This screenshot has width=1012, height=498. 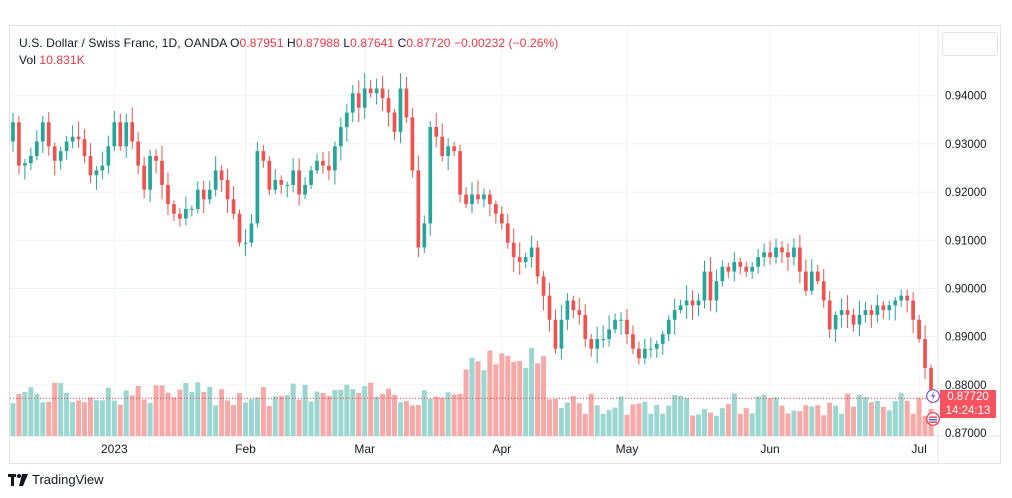 What do you see at coordinates (68, 479) in the screenshot?
I see `brand-name: TradingView` at bounding box center [68, 479].